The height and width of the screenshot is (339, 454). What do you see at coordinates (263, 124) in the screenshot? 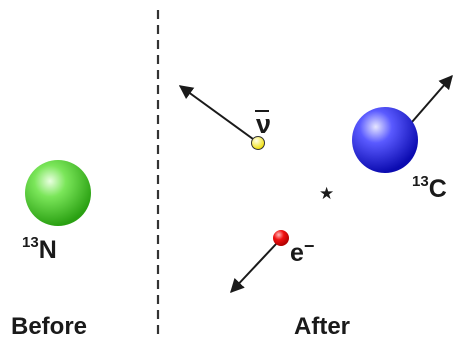
I see `antineutrino-label: ν` at bounding box center [263, 124].